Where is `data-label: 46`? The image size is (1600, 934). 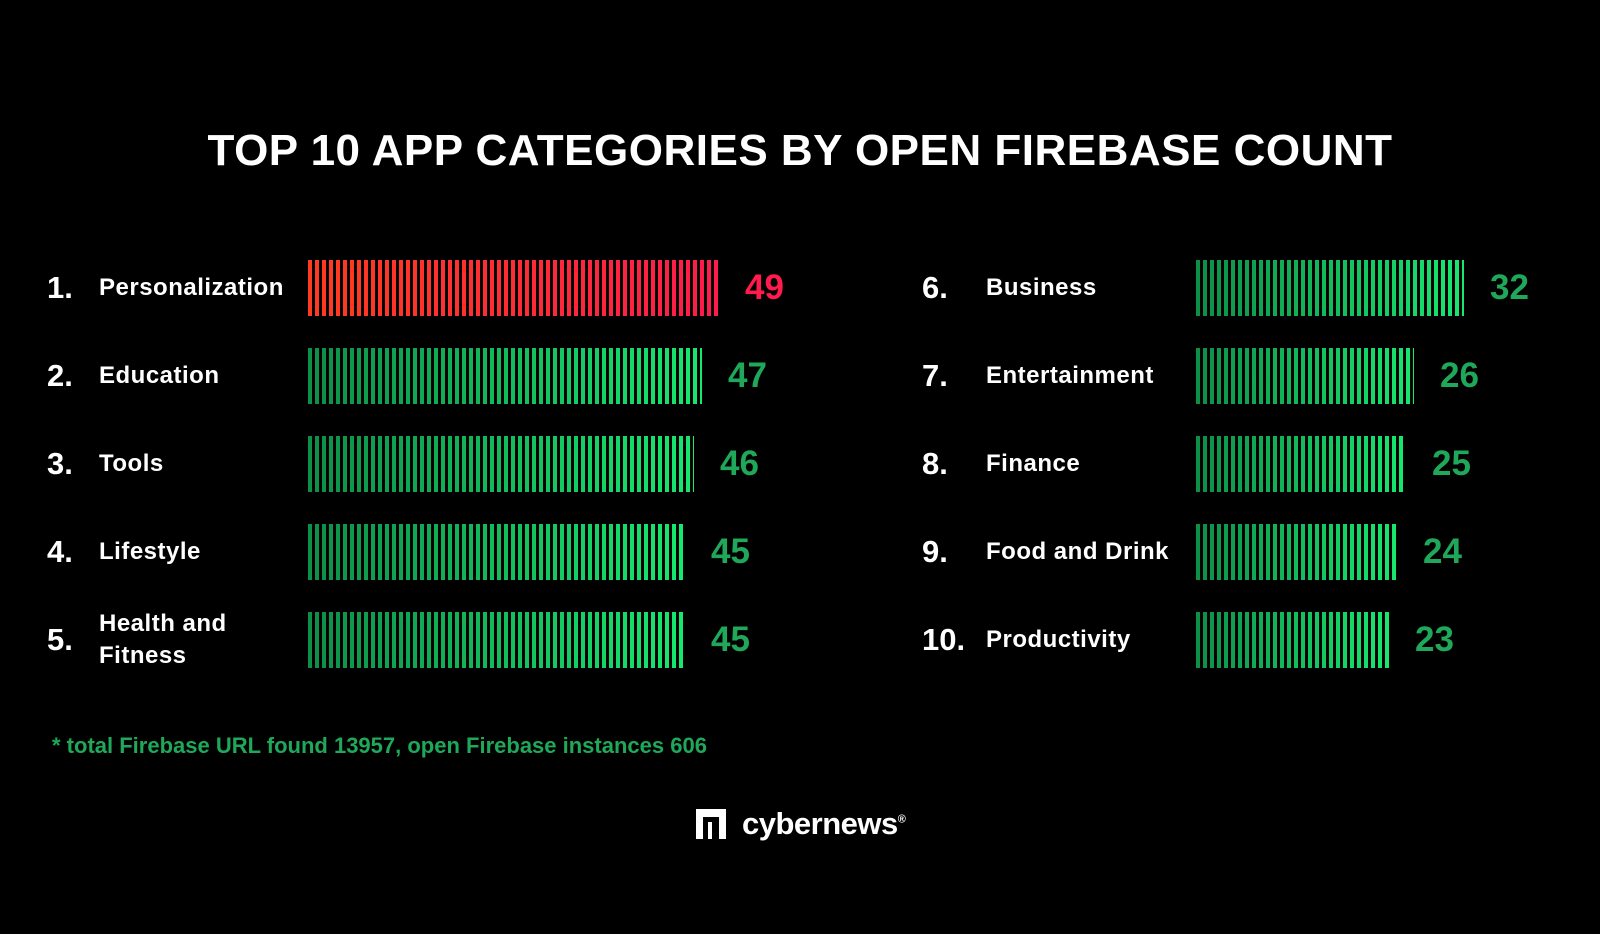
data-label: 46 is located at coordinates (739, 463).